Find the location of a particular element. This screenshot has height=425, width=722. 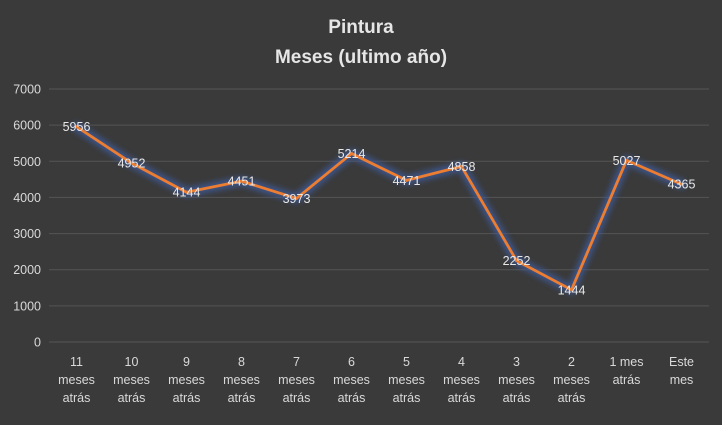

chart-subtitle: Meses (ultimo año) is located at coordinates (361, 57).